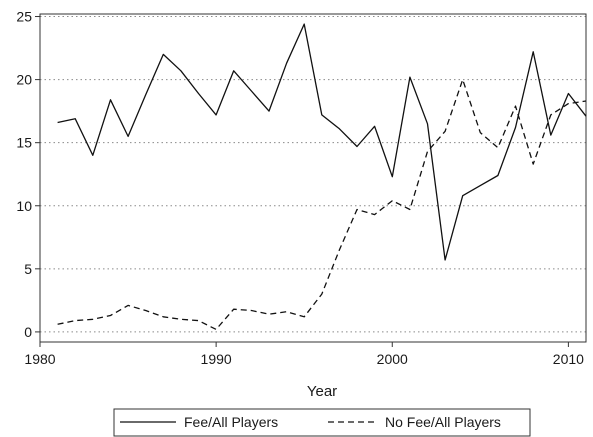 This screenshot has width=593, height=437. What do you see at coordinates (39, 359) in the screenshot?
I see `x-tick-label: 1980` at bounding box center [39, 359].